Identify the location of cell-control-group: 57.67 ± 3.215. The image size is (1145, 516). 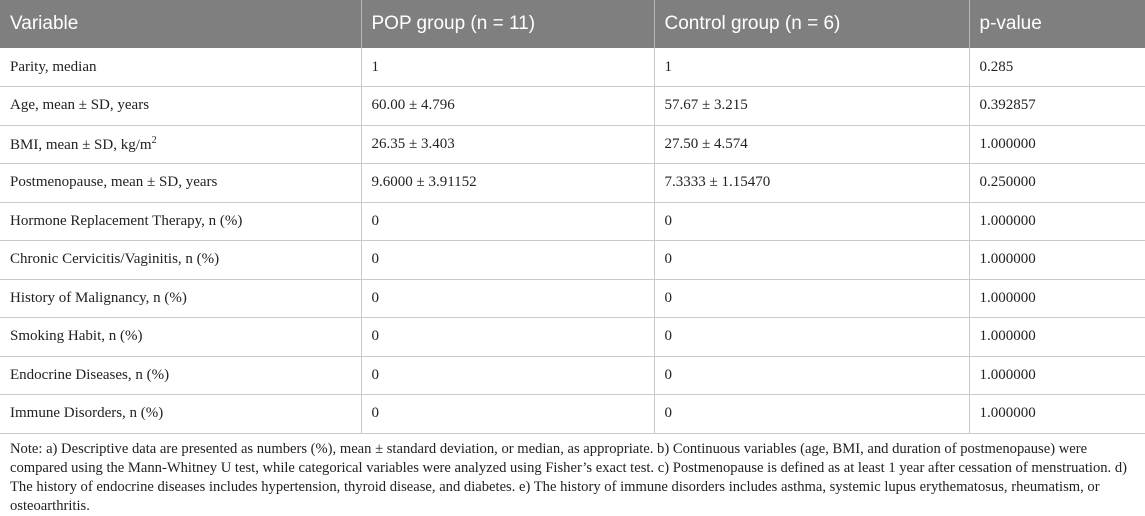
(812, 106).